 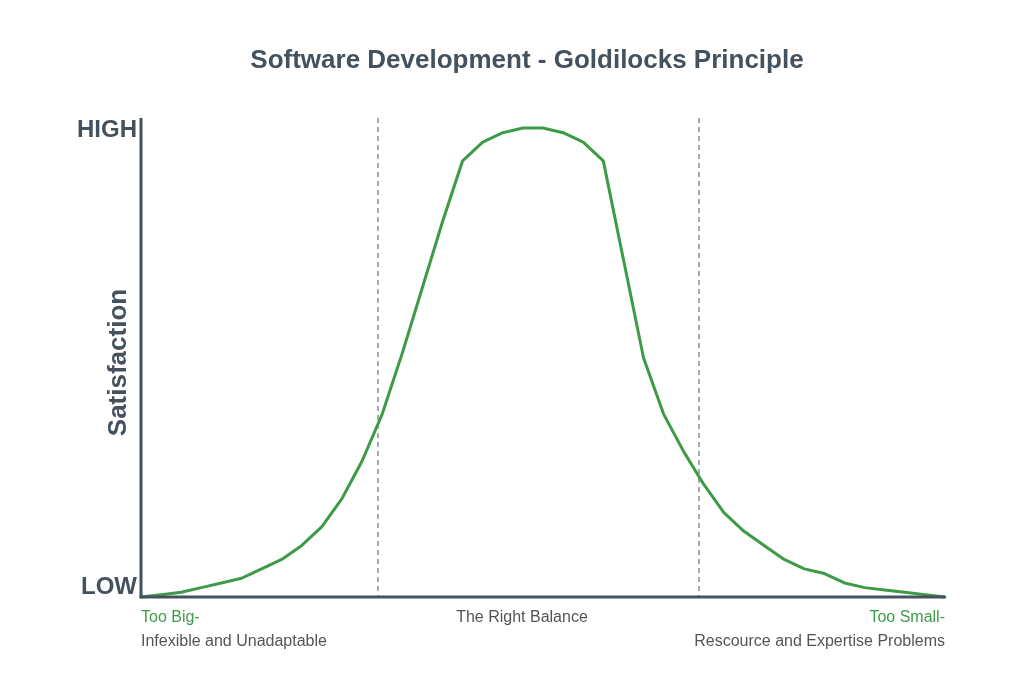 I want to click on text: Too Small-, so click(x=907, y=616).